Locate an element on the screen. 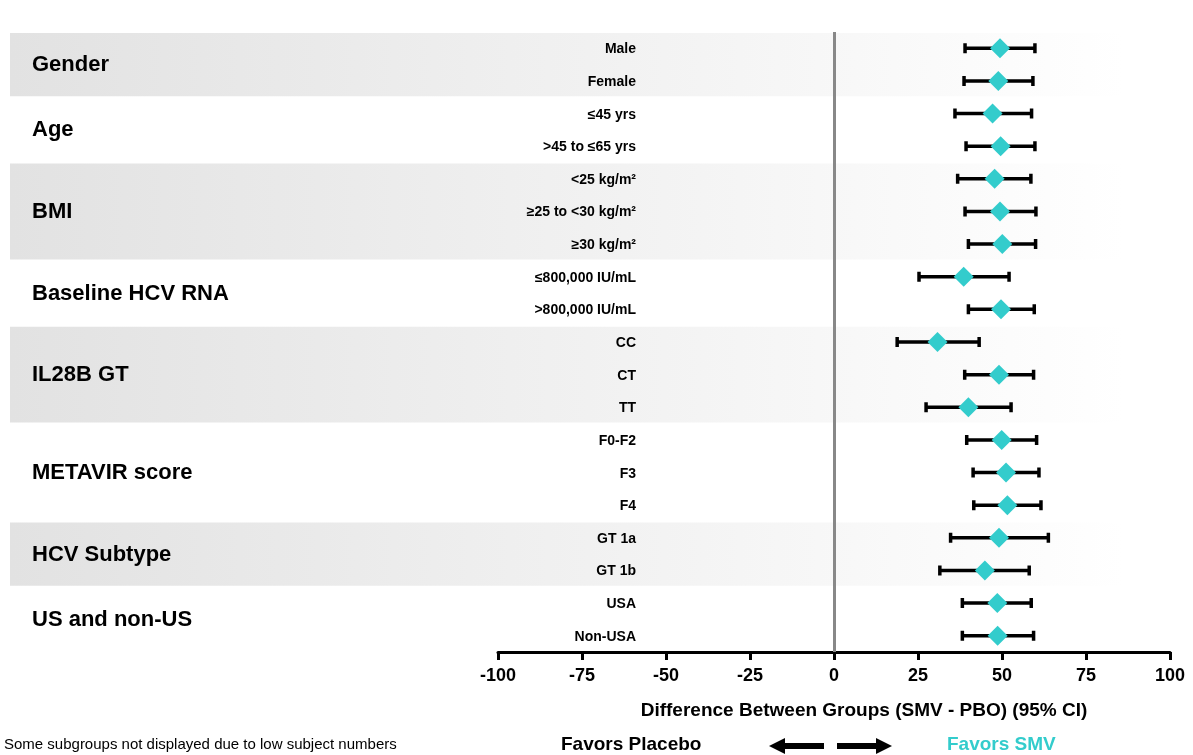 The width and height of the screenshot is (1193, 755). x-tick-label: 25 is located at coordinates (918, 675).